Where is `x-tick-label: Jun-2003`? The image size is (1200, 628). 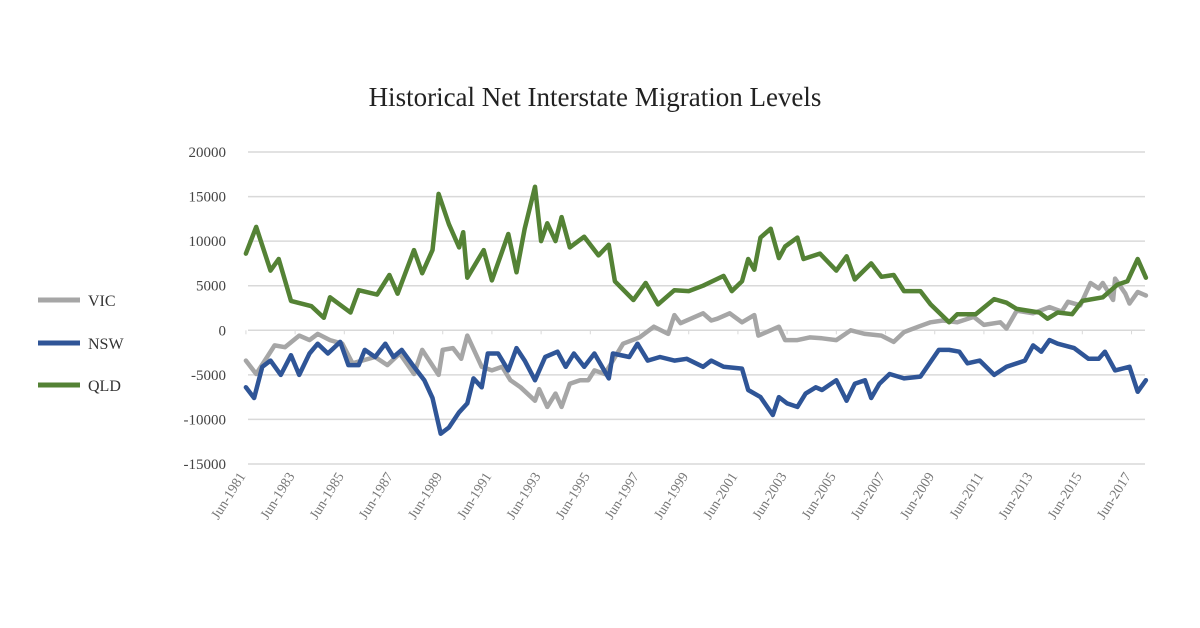 x-tick-label: Jun-2003 is located at coordinates (770, 496).